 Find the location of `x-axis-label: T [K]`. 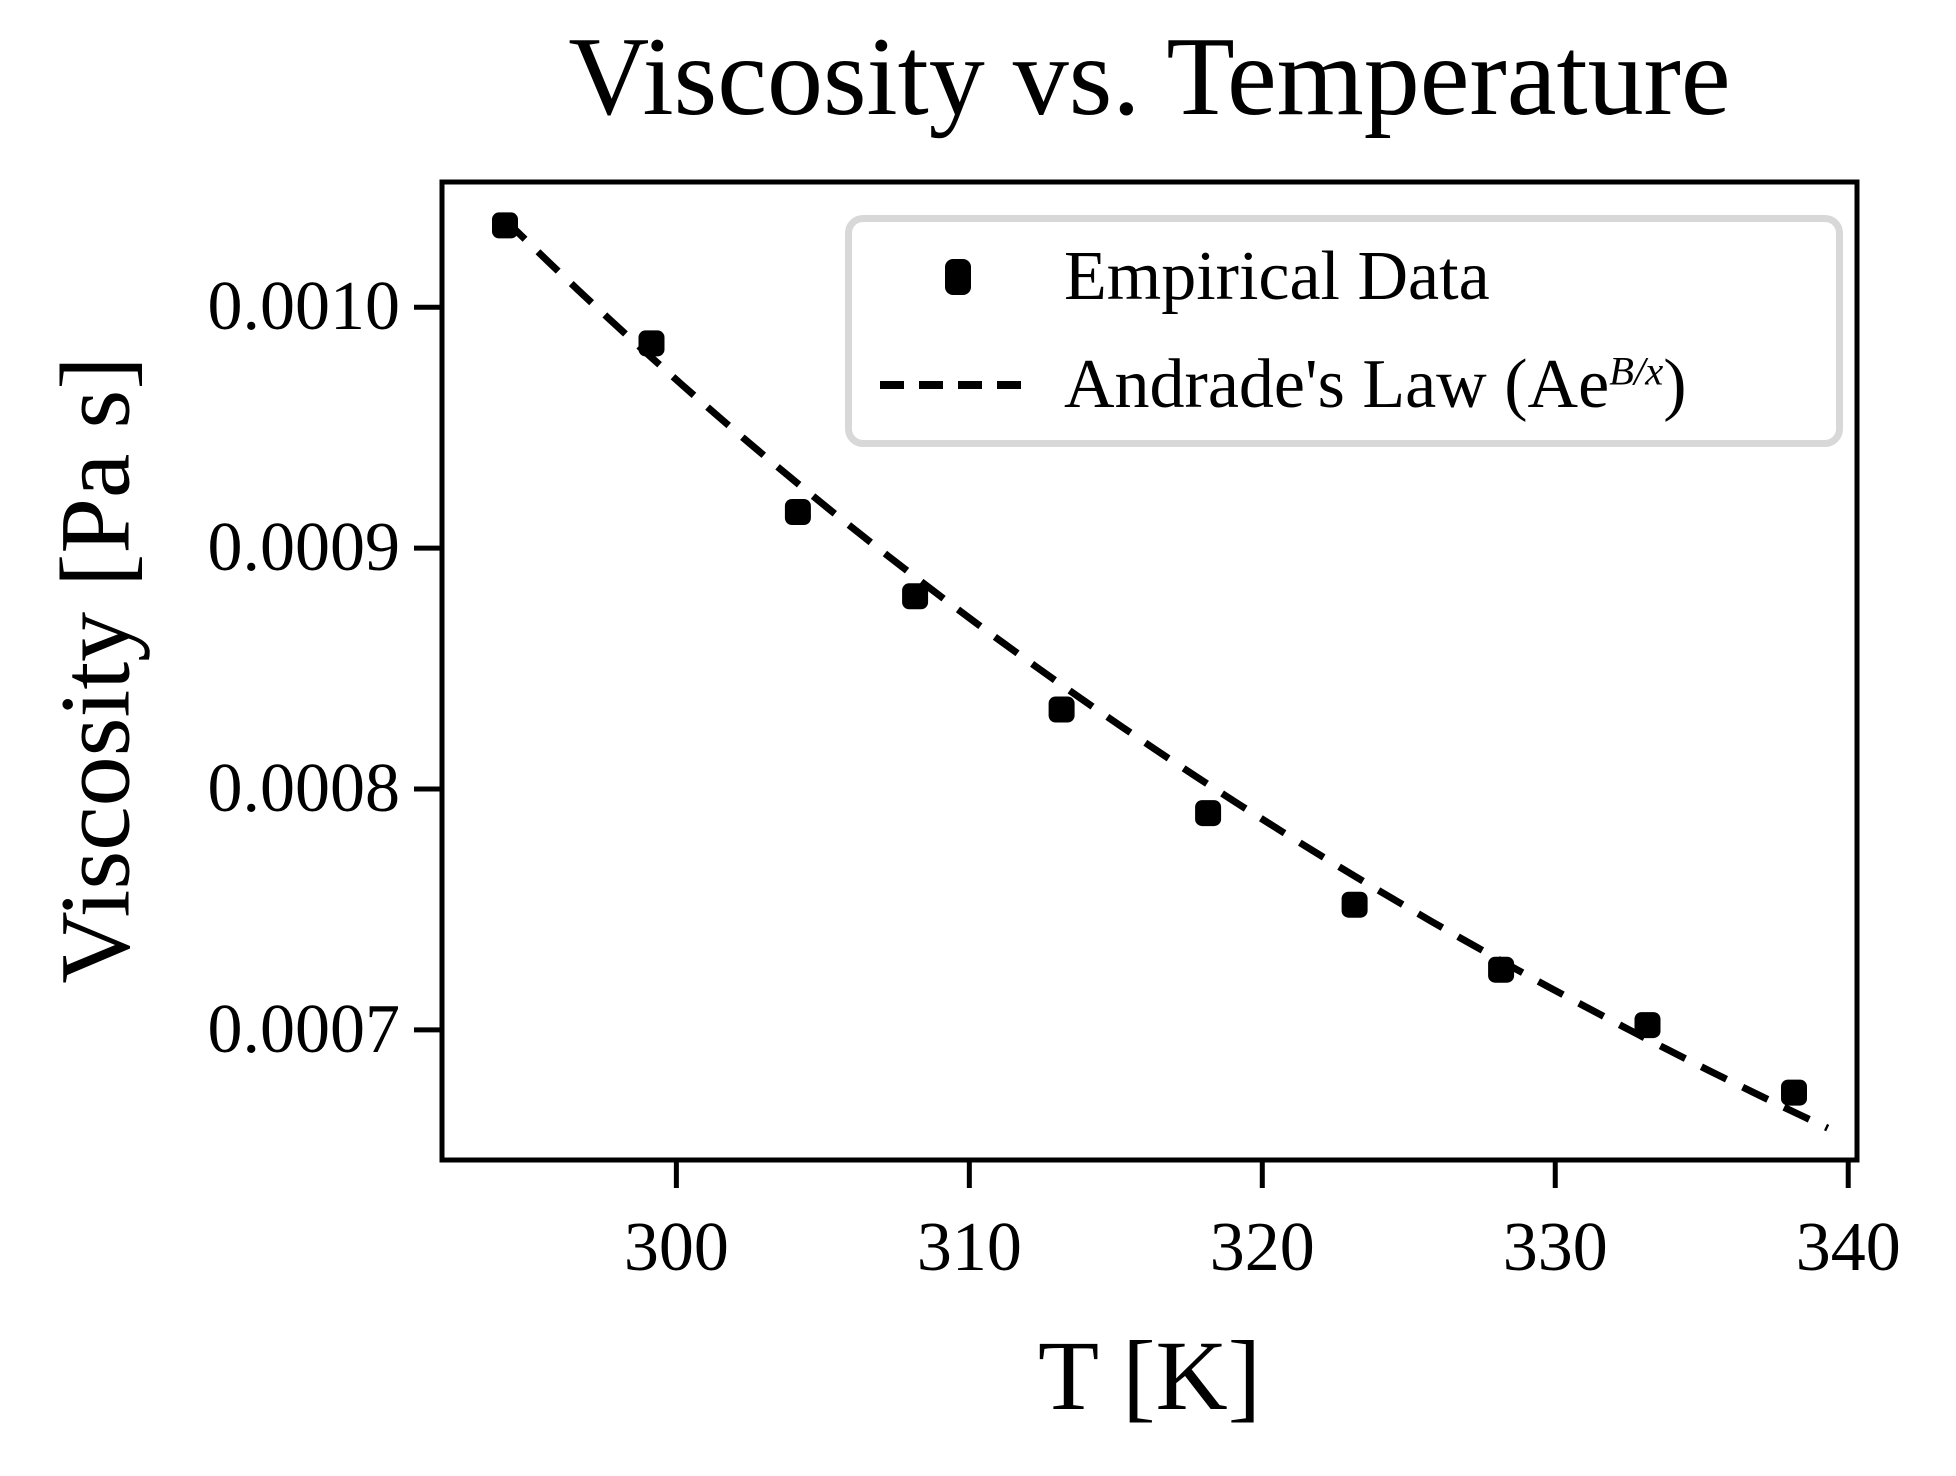

x-axis-label: T [K] is located at coordinates (1149, 1375).